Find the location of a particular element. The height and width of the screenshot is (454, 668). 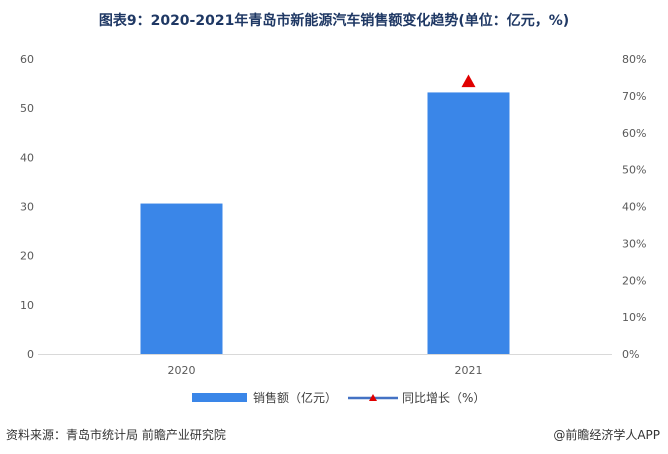

legend: 销售额（亿元） 同比增长（%） is located at coordinates (338, 397).